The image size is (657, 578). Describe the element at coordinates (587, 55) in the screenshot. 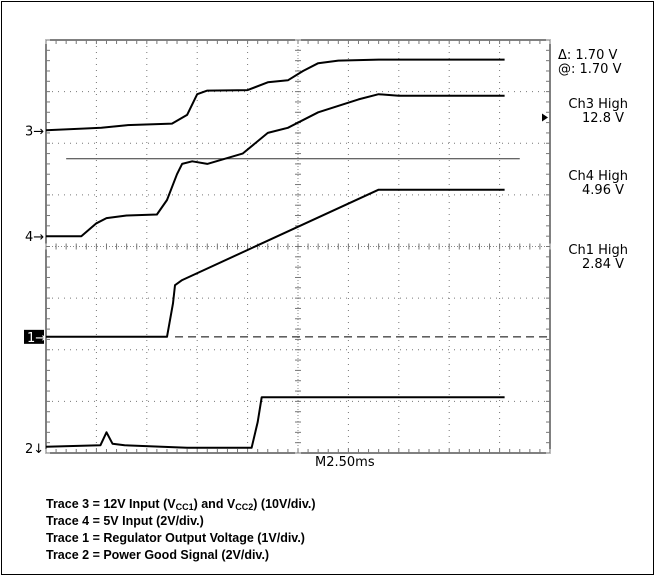

I see `cursor-delta-readout: Δ: 1.70 V` at that location.